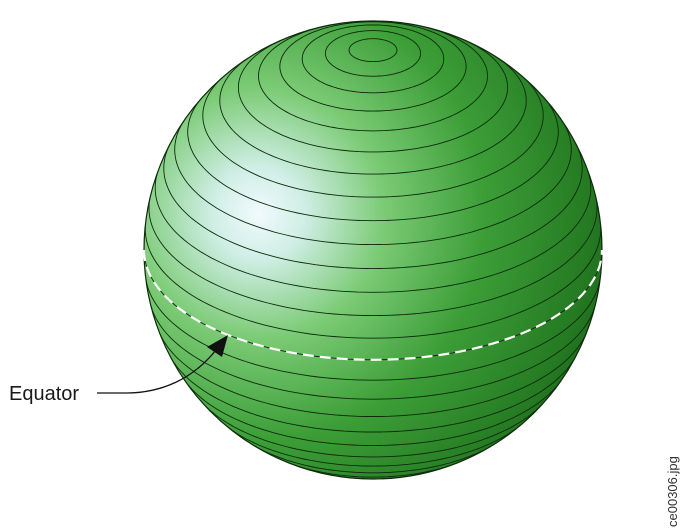 The height and width of the screenshot is (529, 681). What do you see at coordinates (217, 346) in the screenshot?
I see `equator-arrow-head` at bounding box center [217, 346].